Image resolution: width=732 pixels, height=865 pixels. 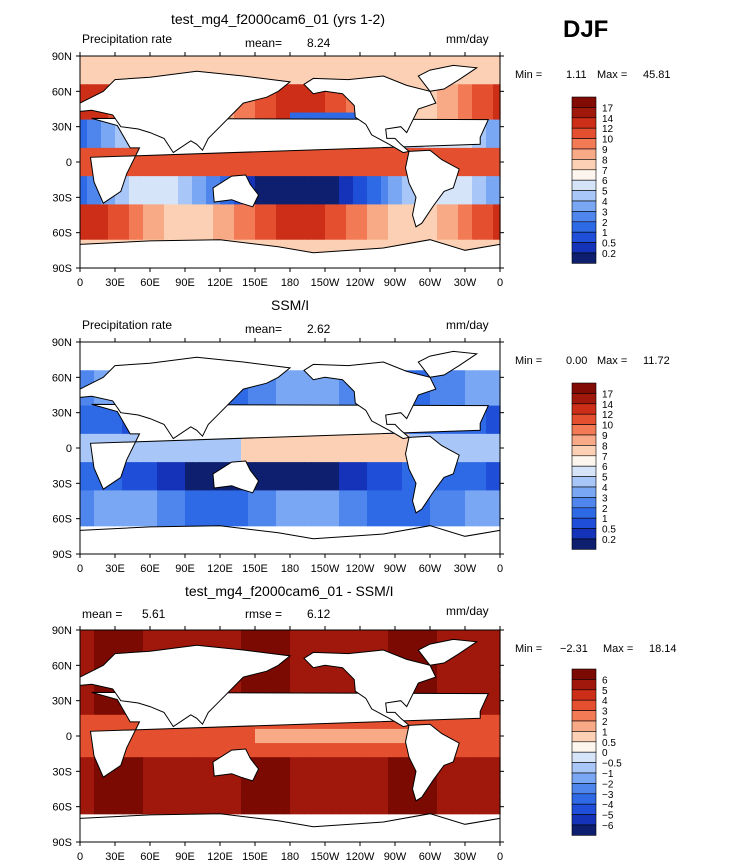 What do you see at coordinates (584, 726) in the screenshot?
I see `colorbar-box` at bounding box center [584, 726].